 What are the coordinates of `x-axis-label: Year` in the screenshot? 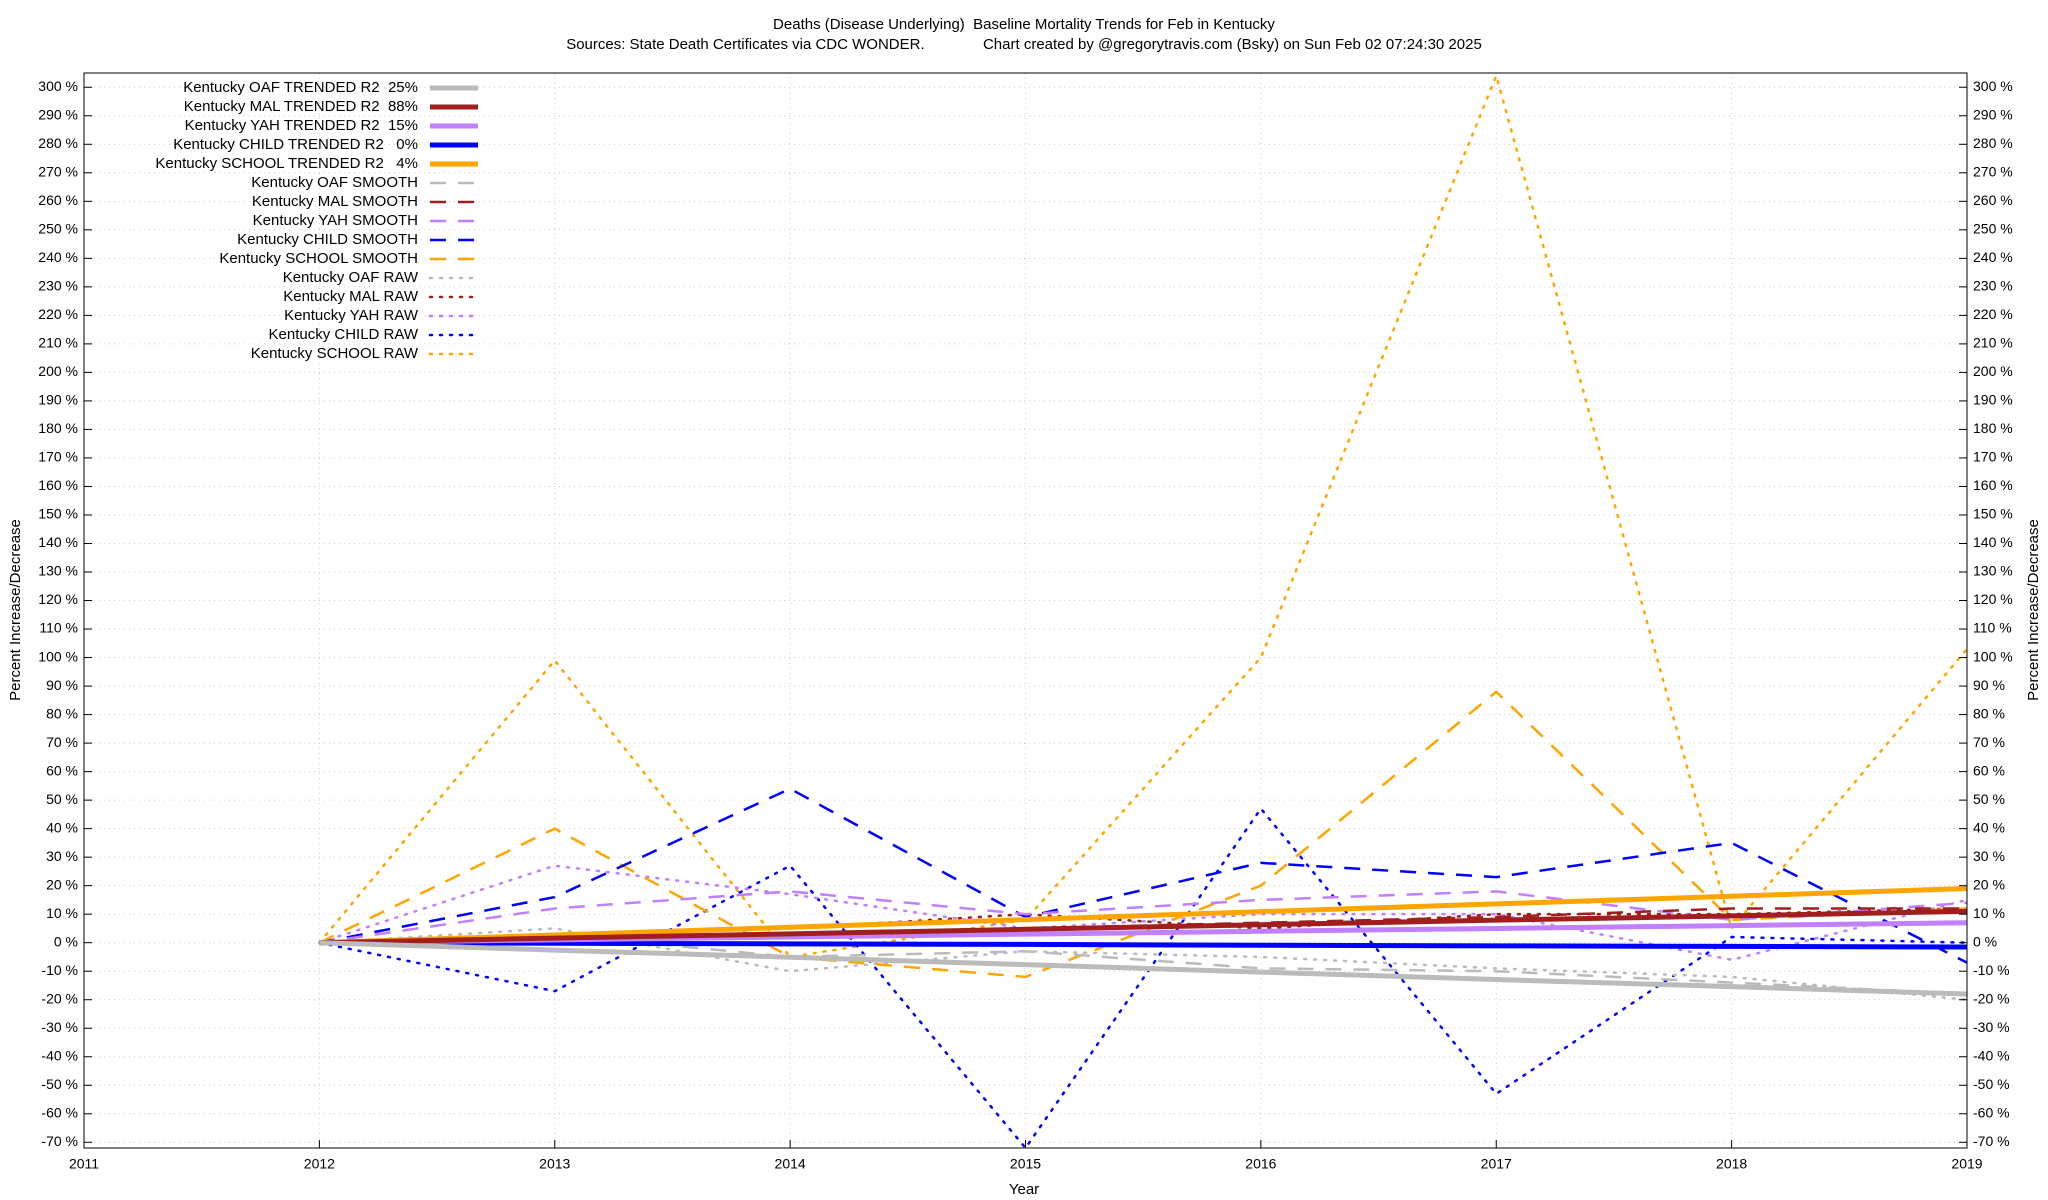 It's located at (1024, 1189).